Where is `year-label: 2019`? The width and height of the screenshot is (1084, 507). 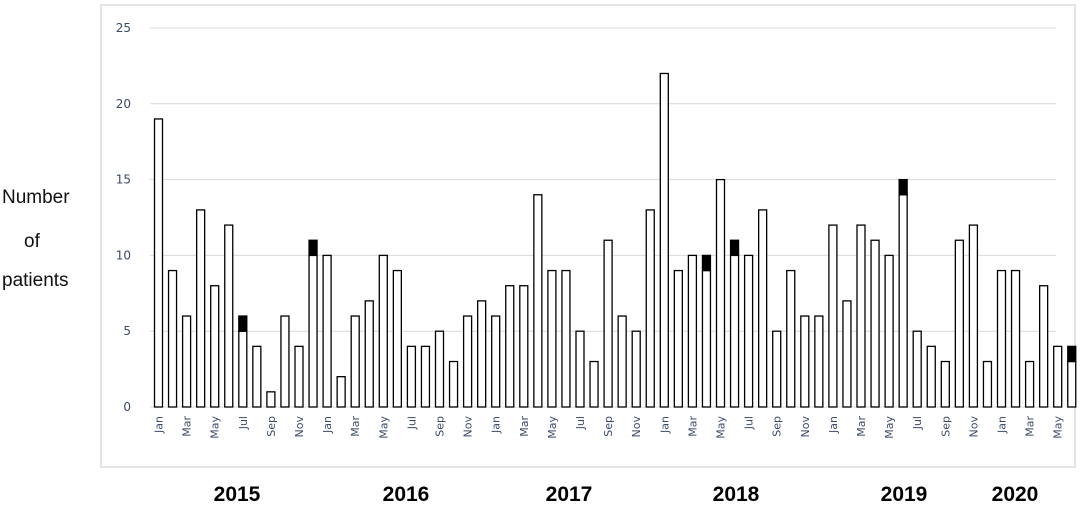
year-label: 2019 is located at coordinates (904, 494).